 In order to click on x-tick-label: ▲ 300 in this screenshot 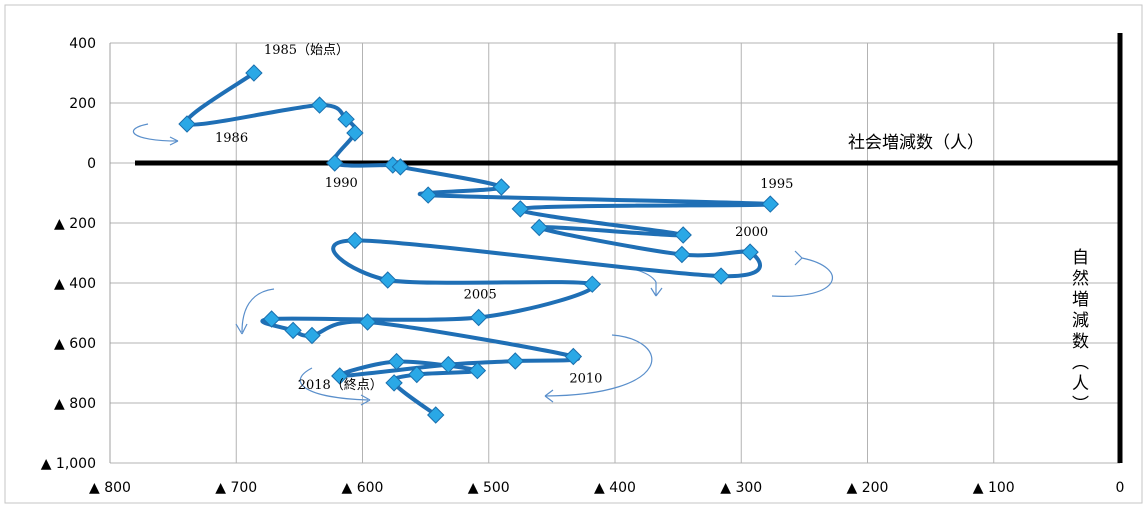, I will do `click(741, 488)`.